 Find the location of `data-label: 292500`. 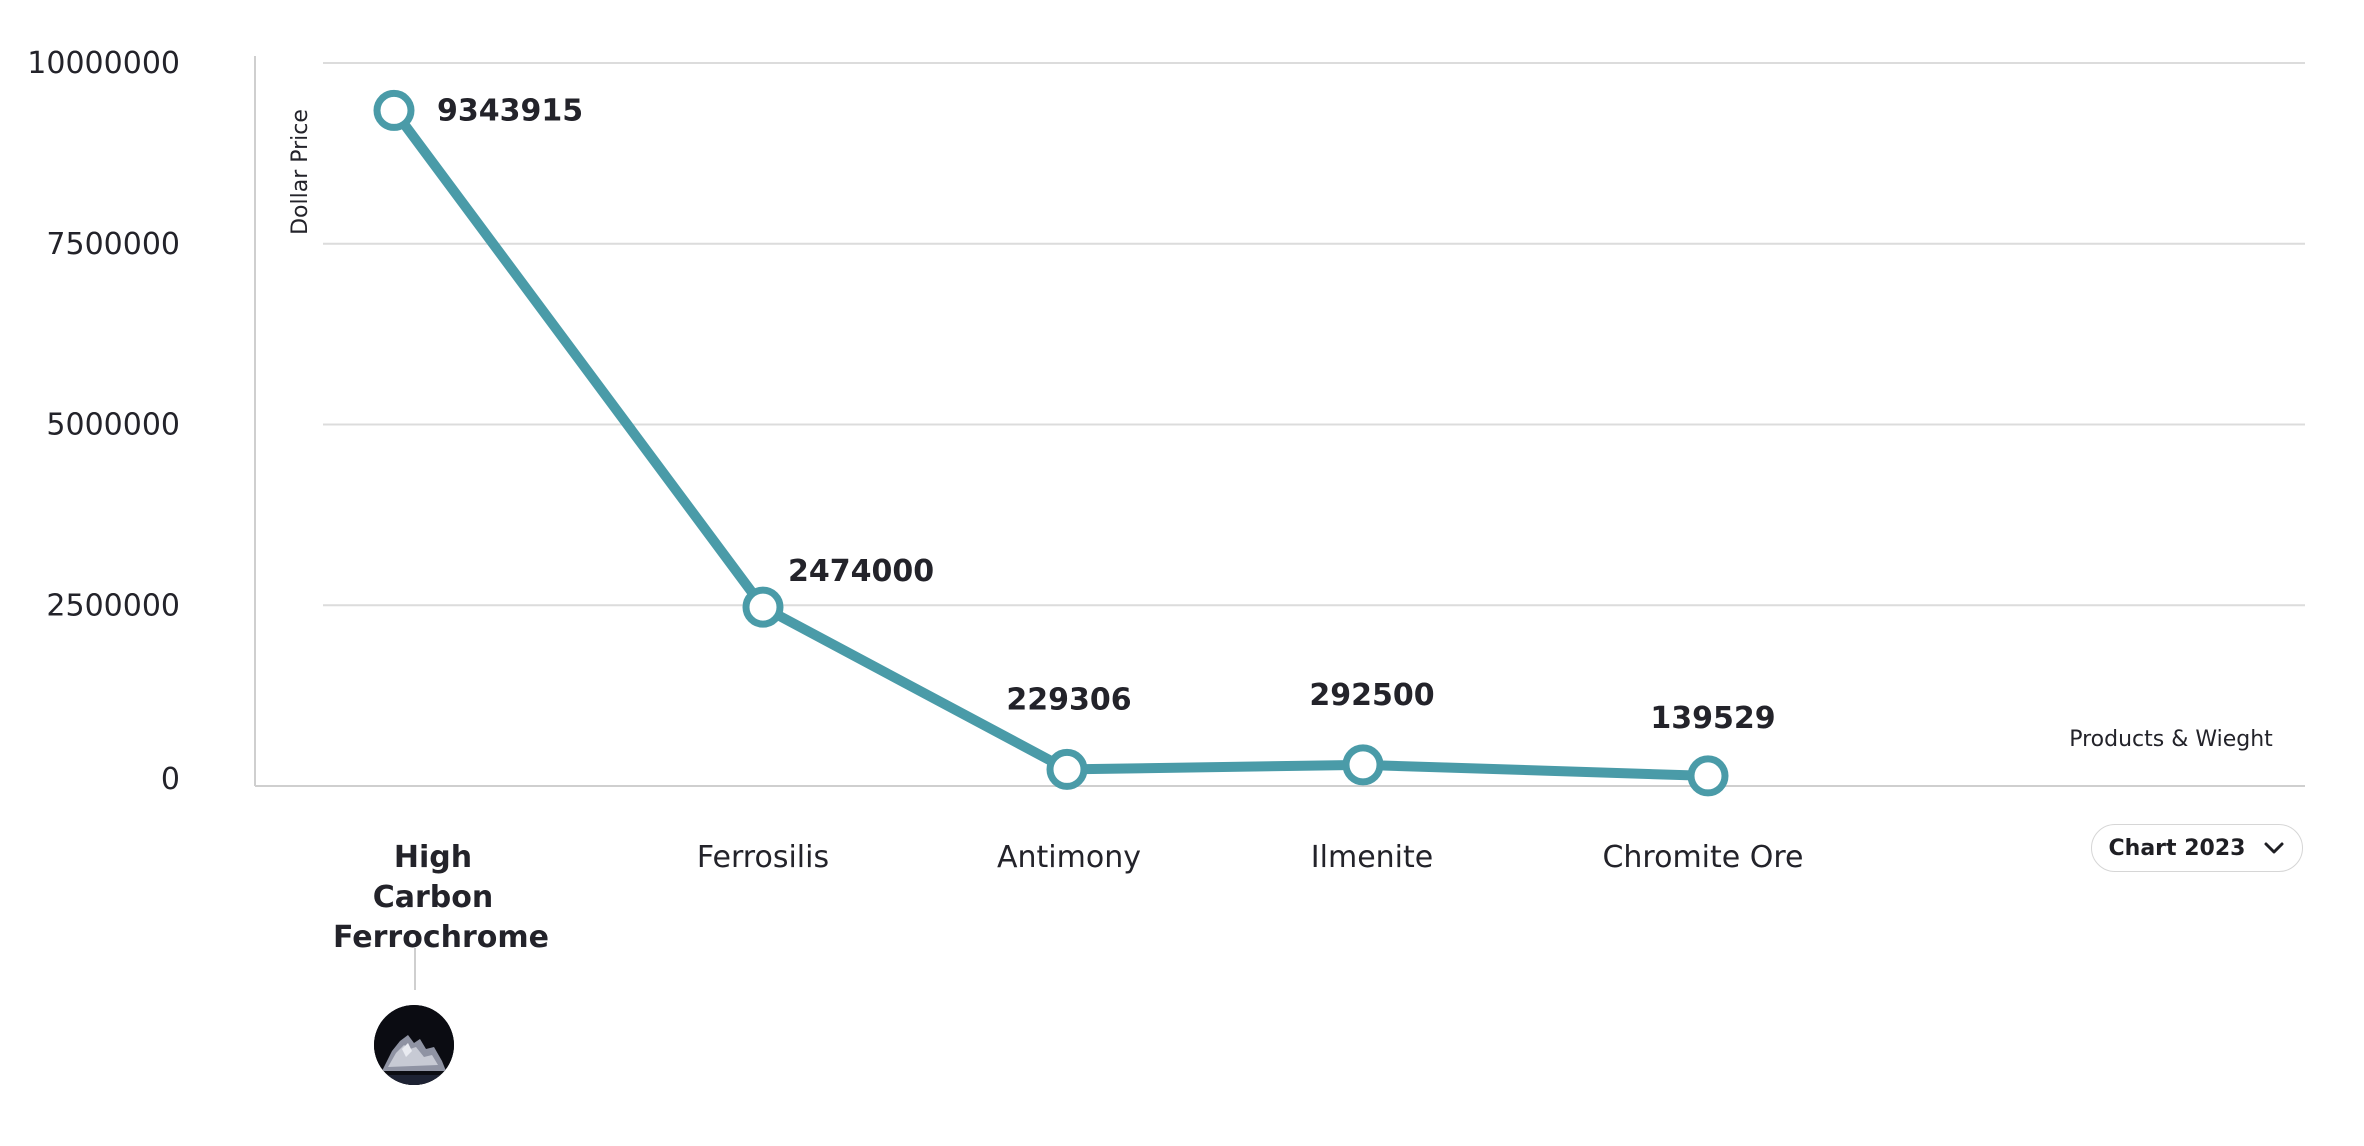

data-label: 292500 is located at coordinates (1371, 695).